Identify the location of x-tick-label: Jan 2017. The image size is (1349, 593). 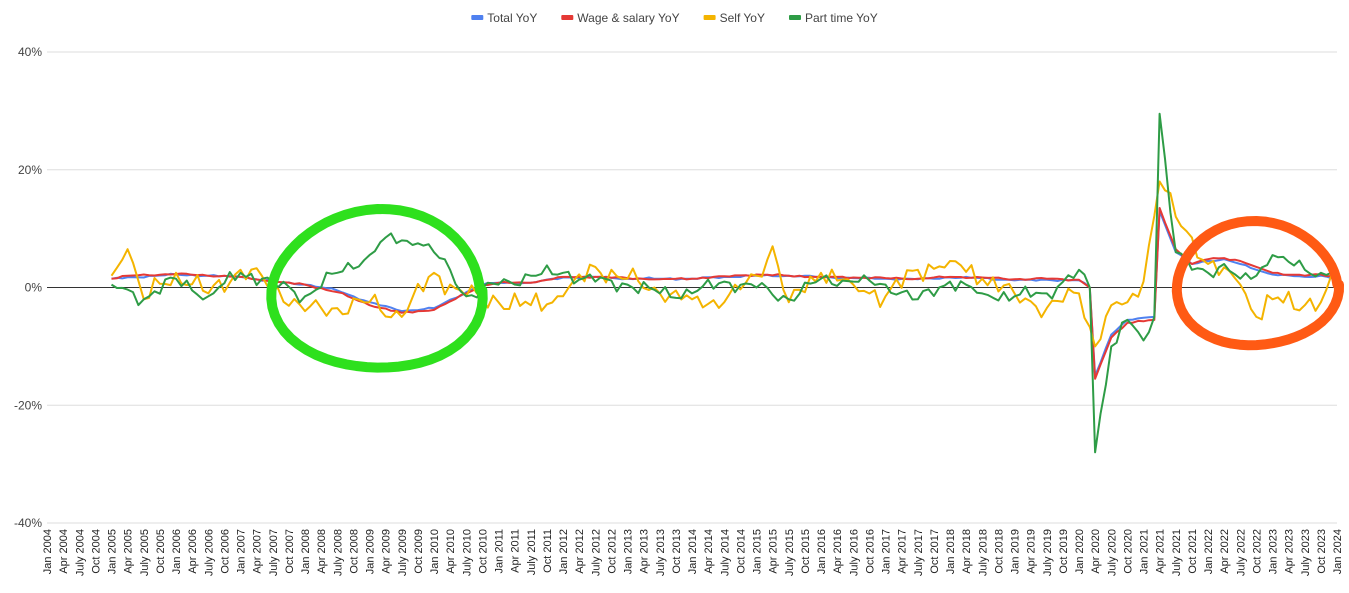
(887, 551).